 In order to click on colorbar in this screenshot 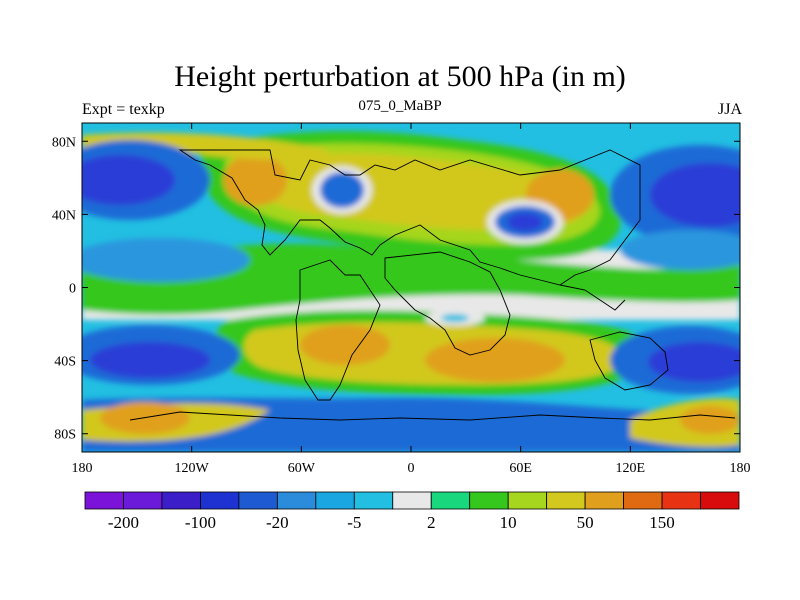, I will do `click(412, 500)`.